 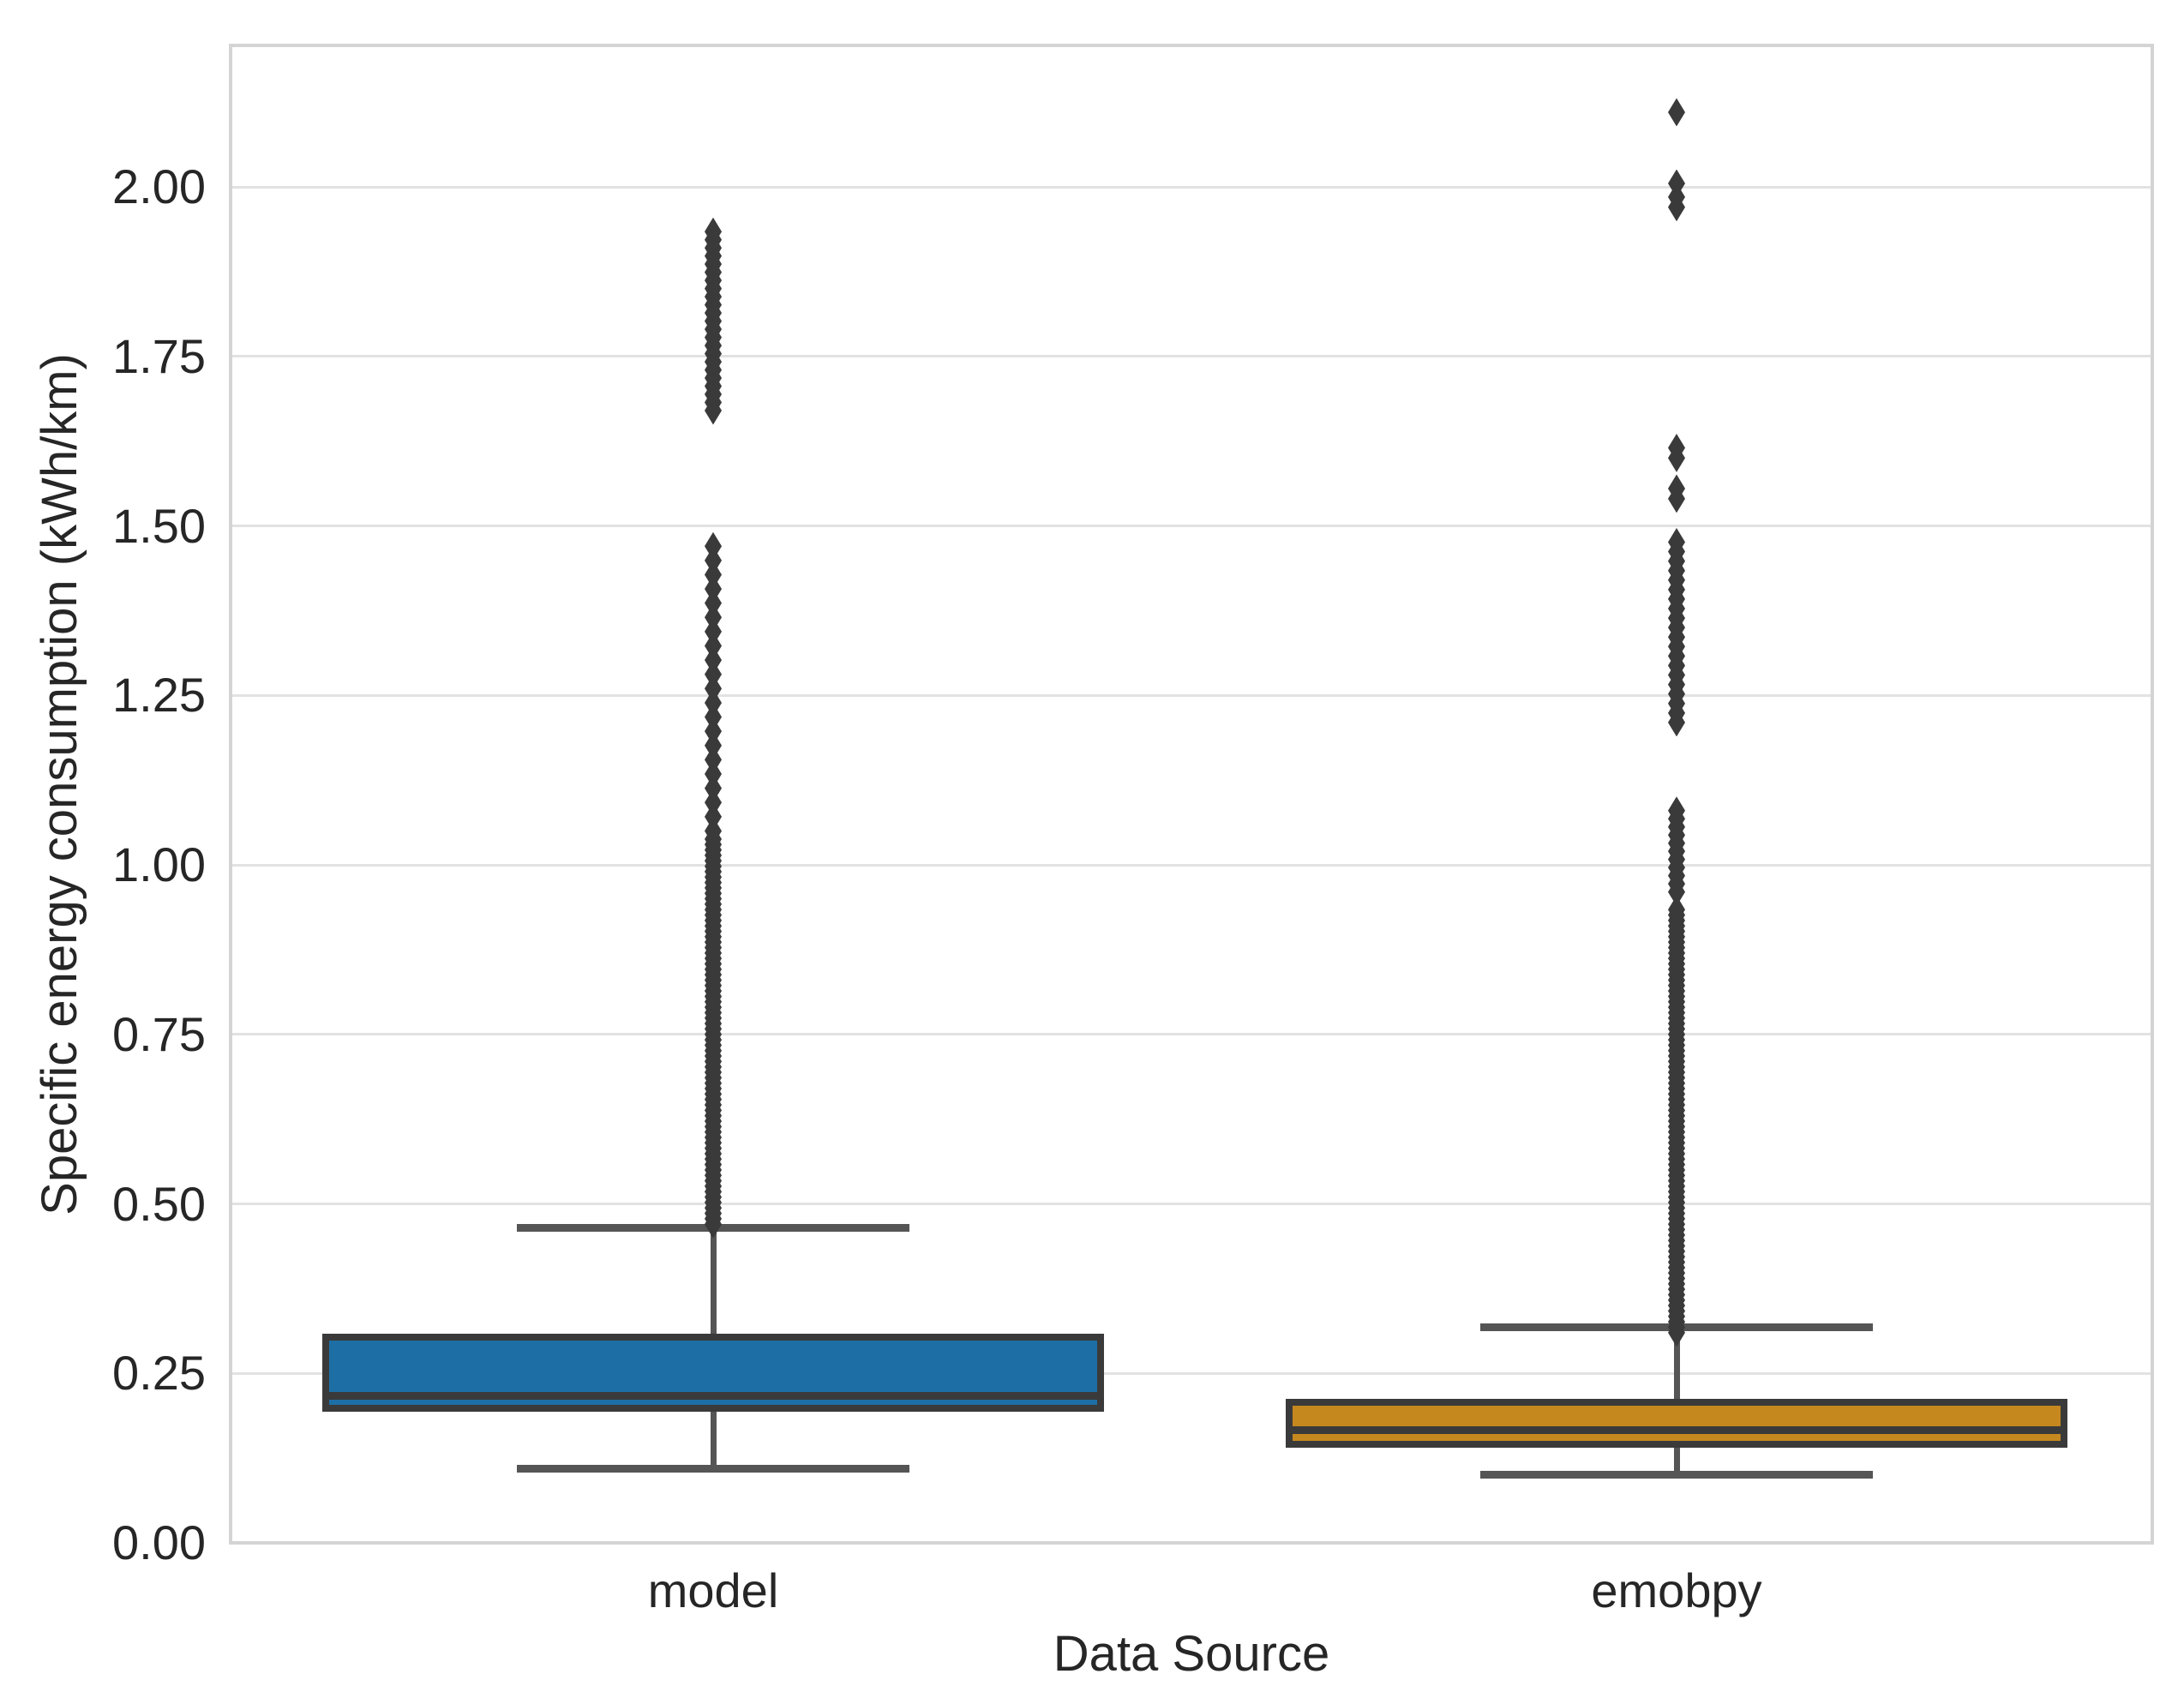 What do you see at coordinates (159, 186) in the screenshot?
I see `y-tick-label: 2.00` at bounding box center [159, 186].